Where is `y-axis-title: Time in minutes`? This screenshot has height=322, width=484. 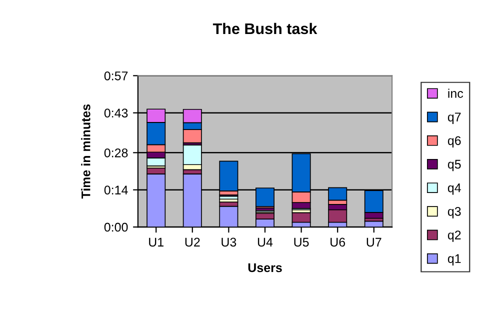 y-axis-title: Time in minutes is located at coordinates (85, 151).